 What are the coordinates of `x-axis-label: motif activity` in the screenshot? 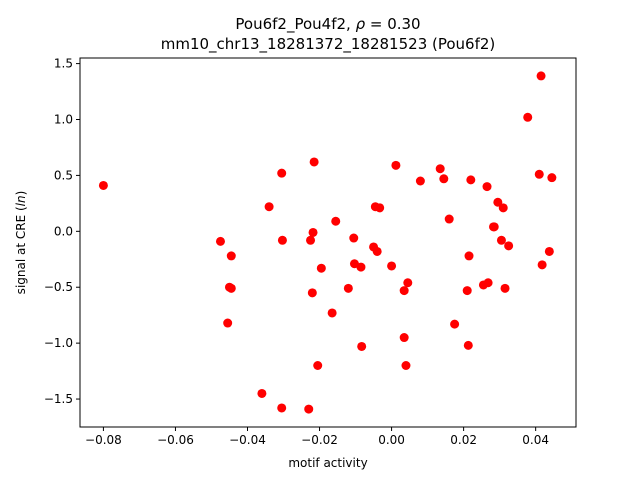 It's located at (327, 463).